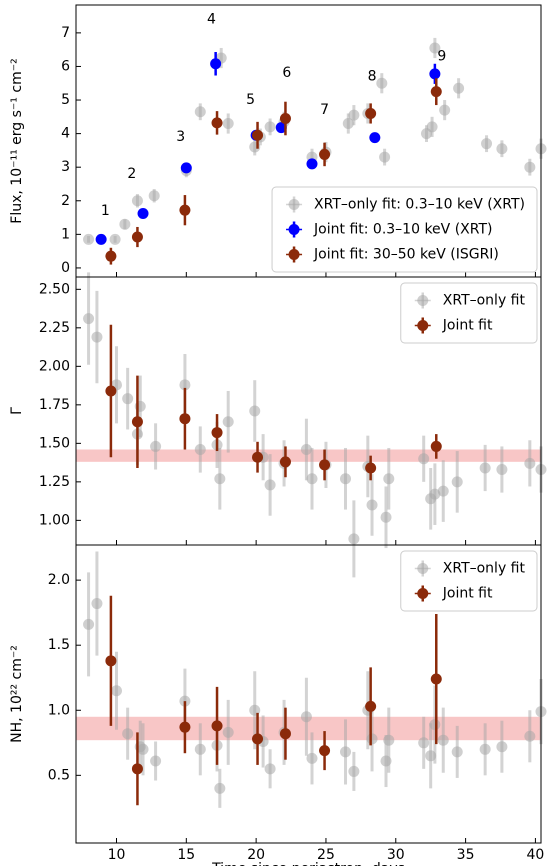 This screenshot has height=866, width=550. What do you see at coordinates (372, 77) in the screenshot?
I see `annotation: 8` at bounding box center [372, 77].